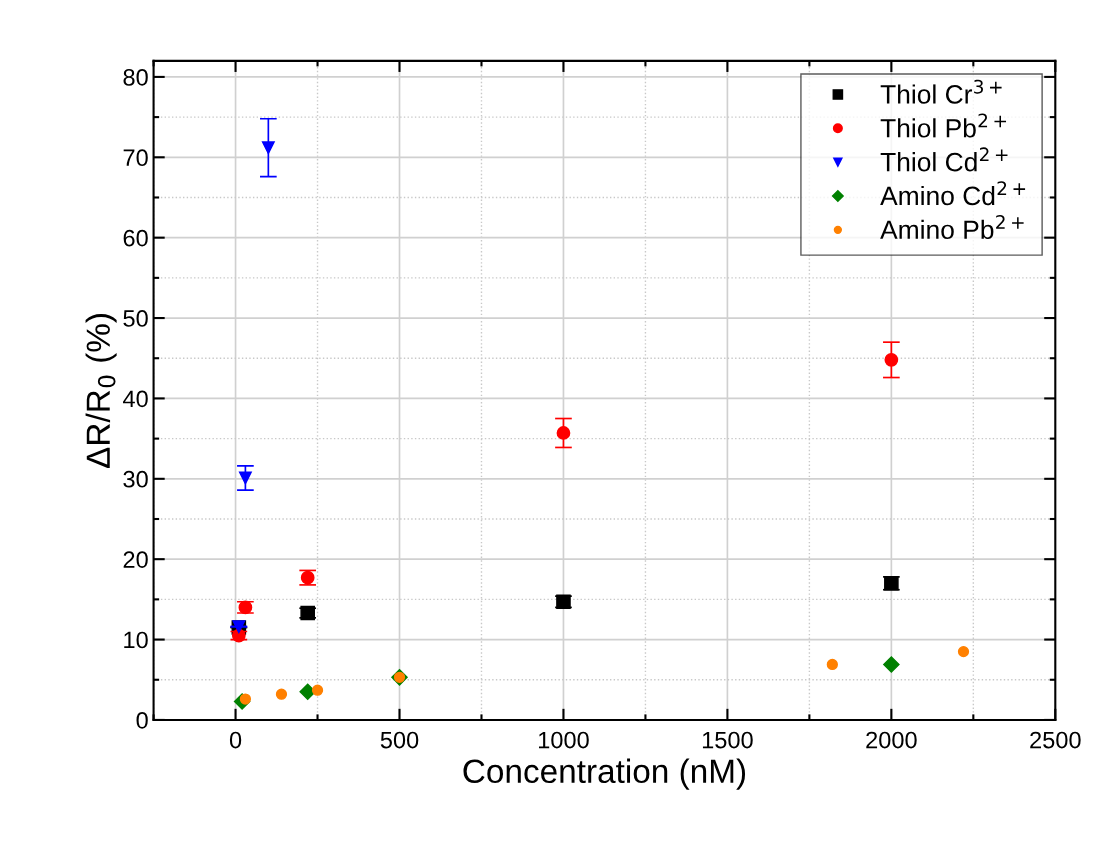 Image resolution: width=1097 pixels, height=845 pixels. What do you see at coordinates (891, 740) in the screenshot?
I see `x-tick-label: 2000` at bounding box center [891, 740].